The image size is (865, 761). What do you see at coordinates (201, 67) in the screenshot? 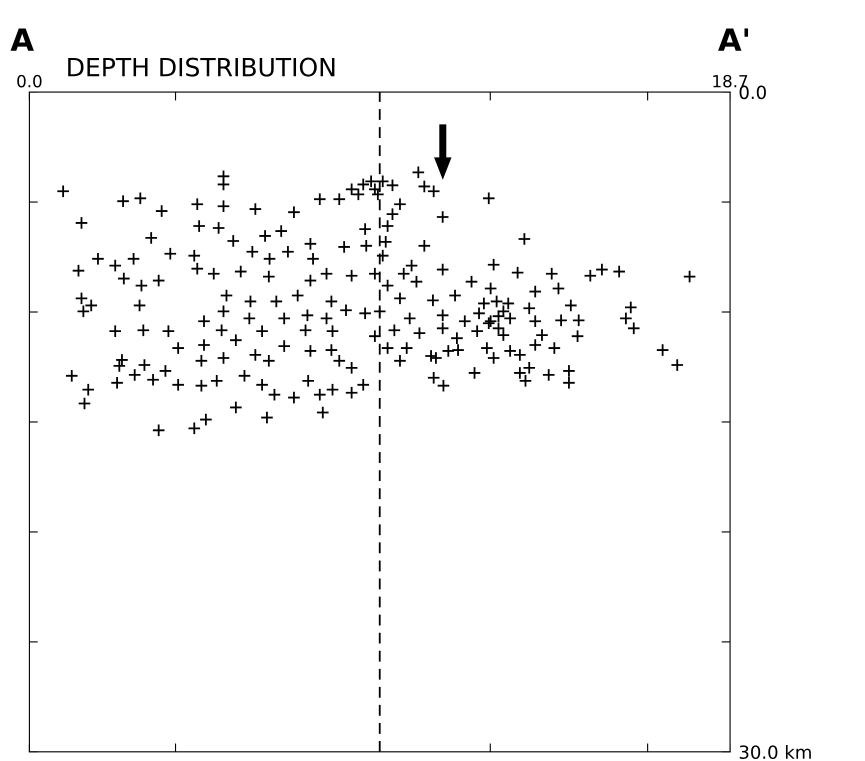
I see `chart-title: DEPTH DISTRIBUTION` at bounding box center [201, 67].